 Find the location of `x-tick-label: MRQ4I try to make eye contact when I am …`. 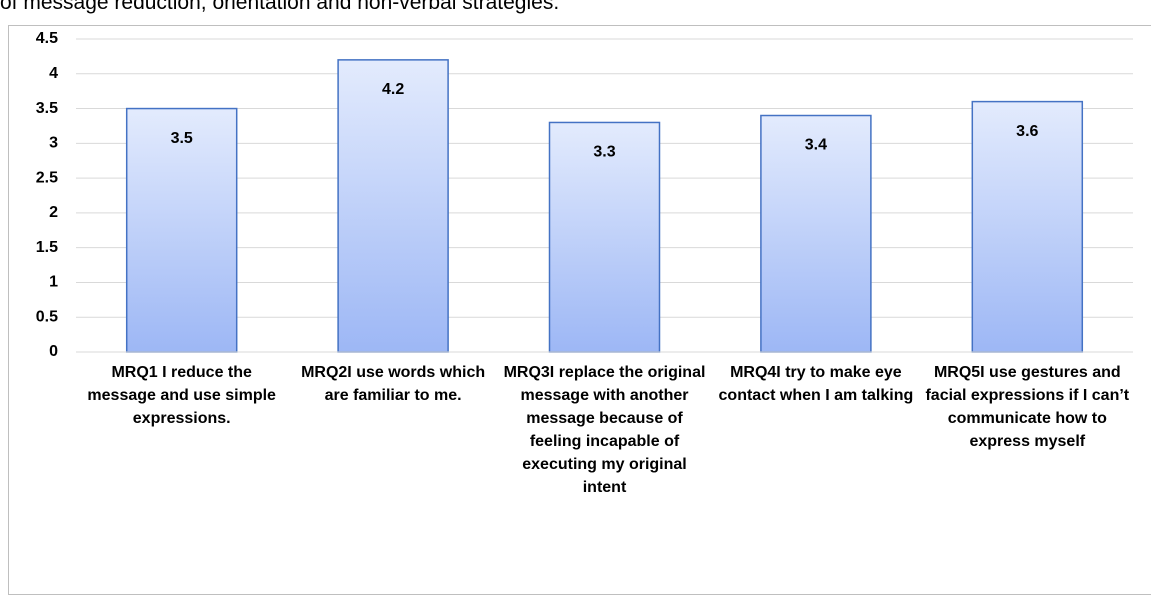

x-tick-label: MRQ4I try to make eye contact when I am … is located at coordinates (816, 384).